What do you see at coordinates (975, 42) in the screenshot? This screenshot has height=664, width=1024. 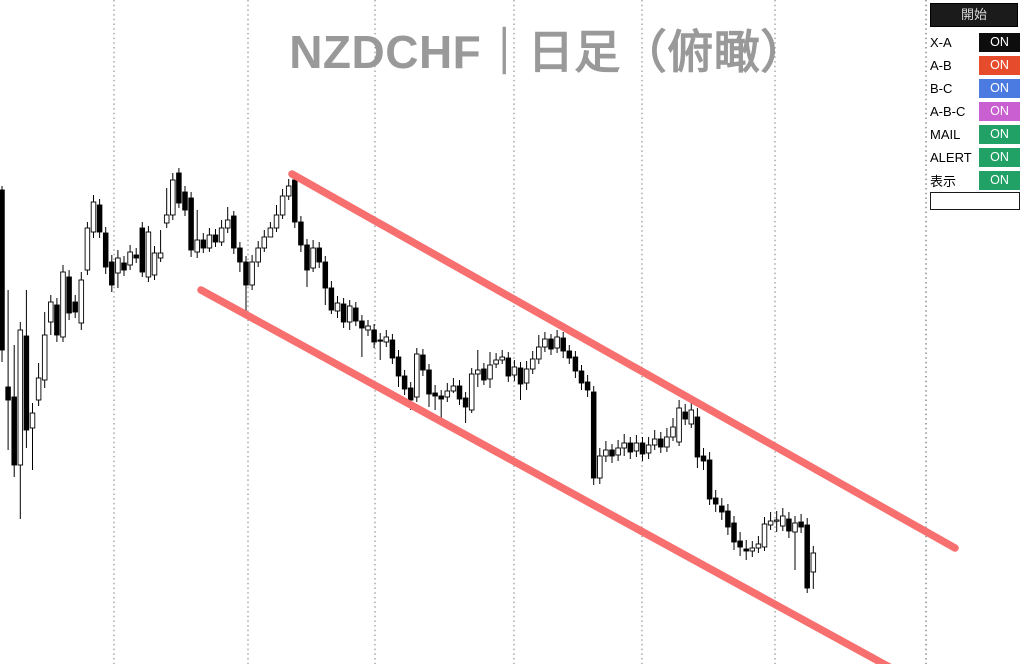 I see `panel-row-x-a: X-A ON` at bounding box center [975, 42].